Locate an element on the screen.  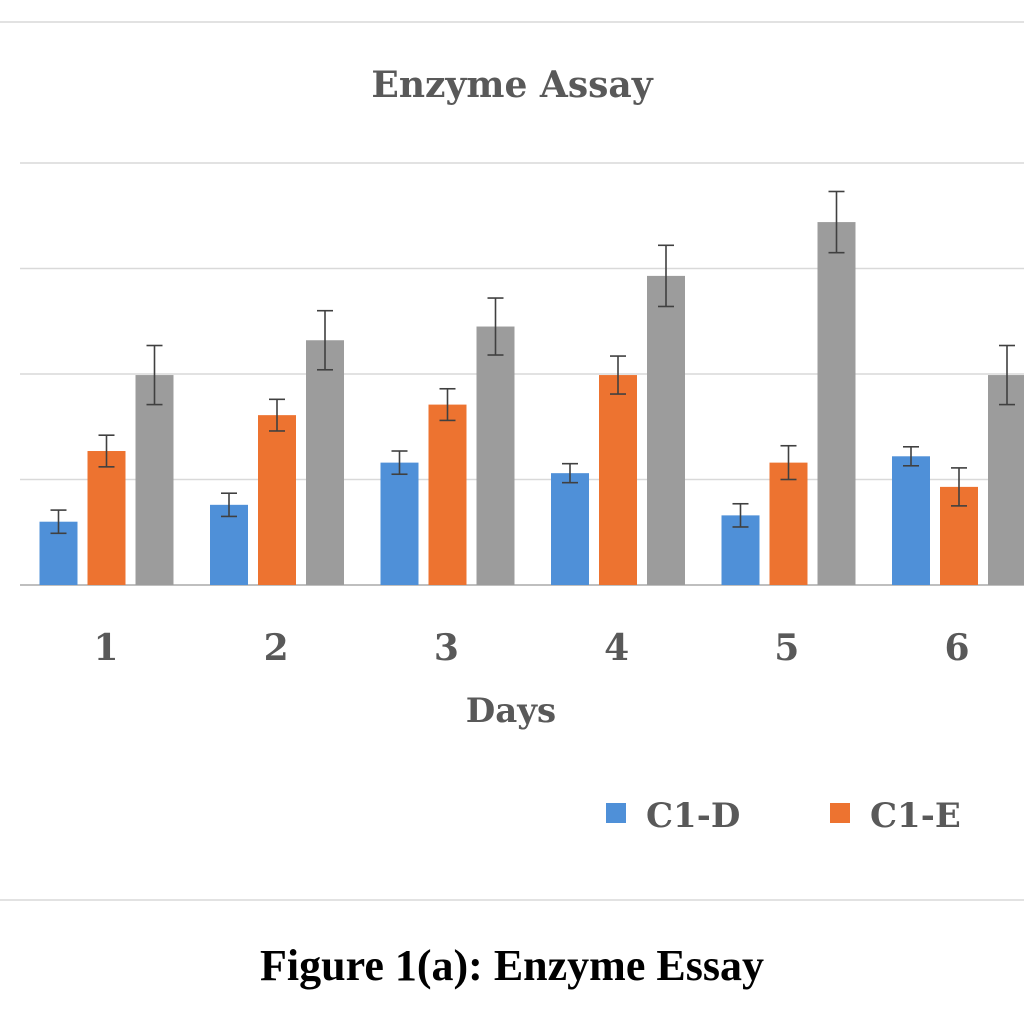
x-tick-label-3: 3 is located at coordinates (446, 648).